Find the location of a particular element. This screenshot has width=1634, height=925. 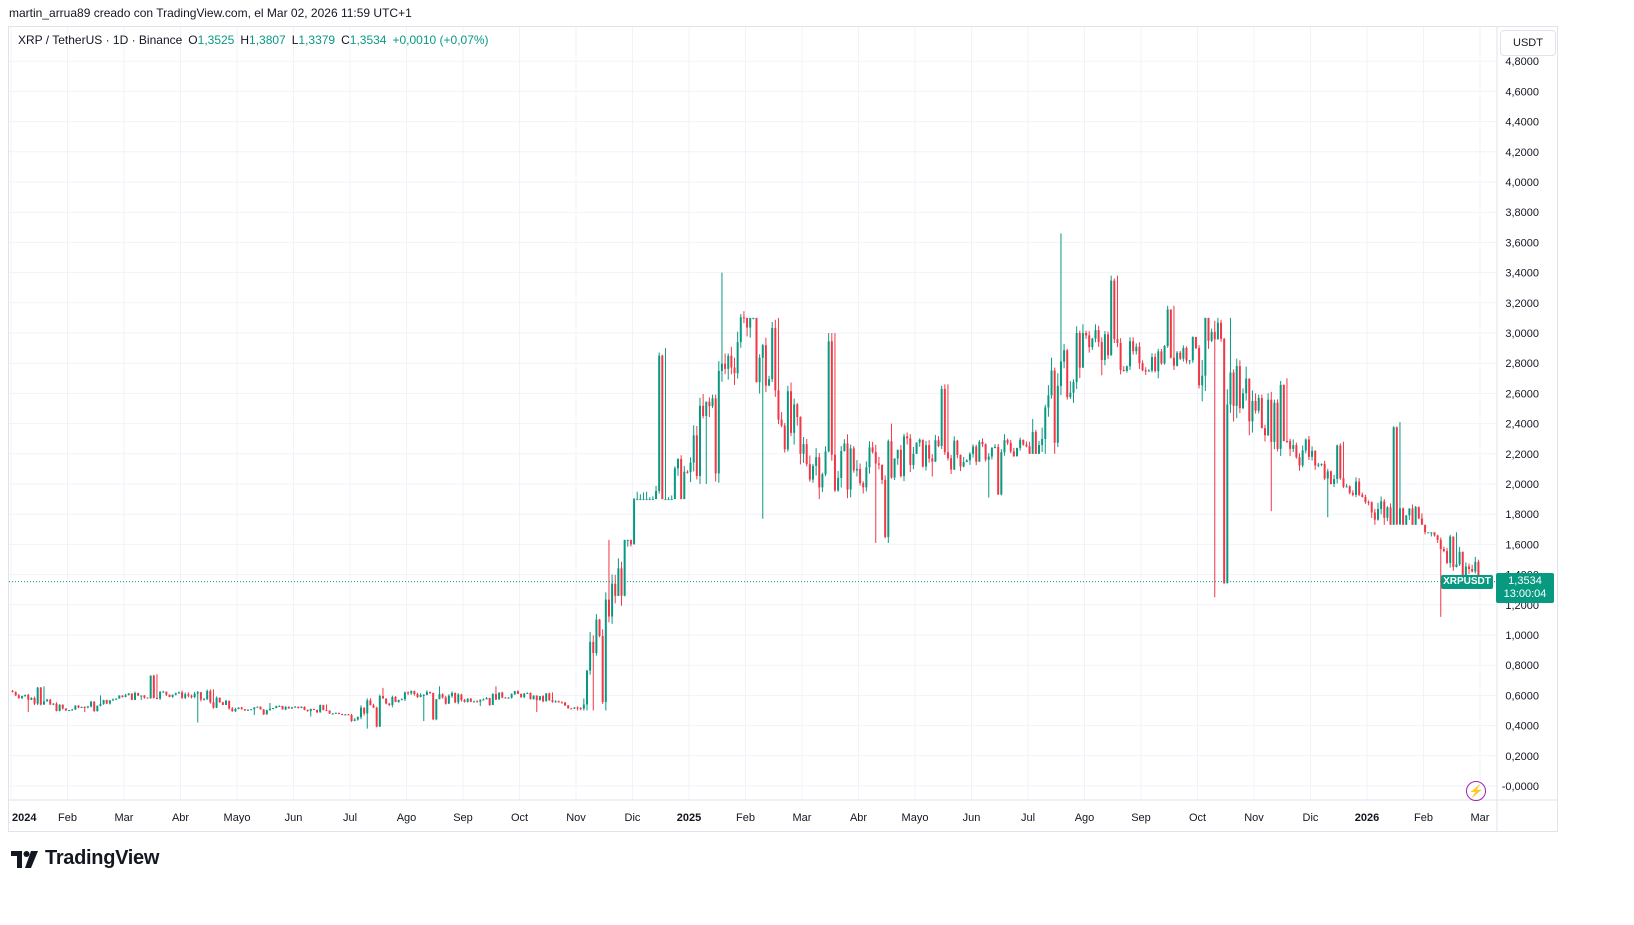

tradingview-brand: TradingView is located at coordinates (85, 858).